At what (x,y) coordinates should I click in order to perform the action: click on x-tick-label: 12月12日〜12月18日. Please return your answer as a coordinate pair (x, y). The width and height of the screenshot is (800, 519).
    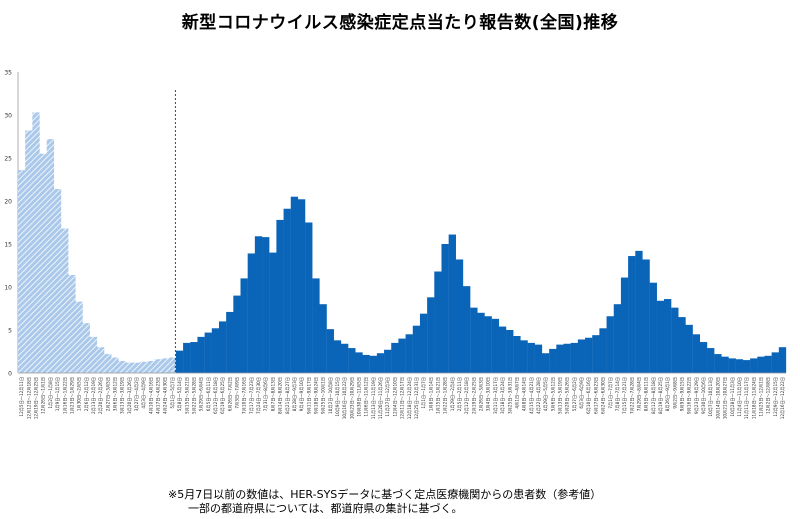
    Looking at the image, I should click on (29, 398).